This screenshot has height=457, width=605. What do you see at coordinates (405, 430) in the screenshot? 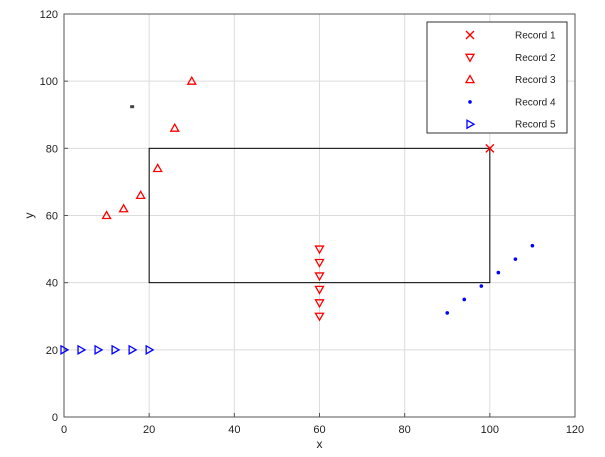
I see `x-tick-label: 80` at bounding box center [405, 430].